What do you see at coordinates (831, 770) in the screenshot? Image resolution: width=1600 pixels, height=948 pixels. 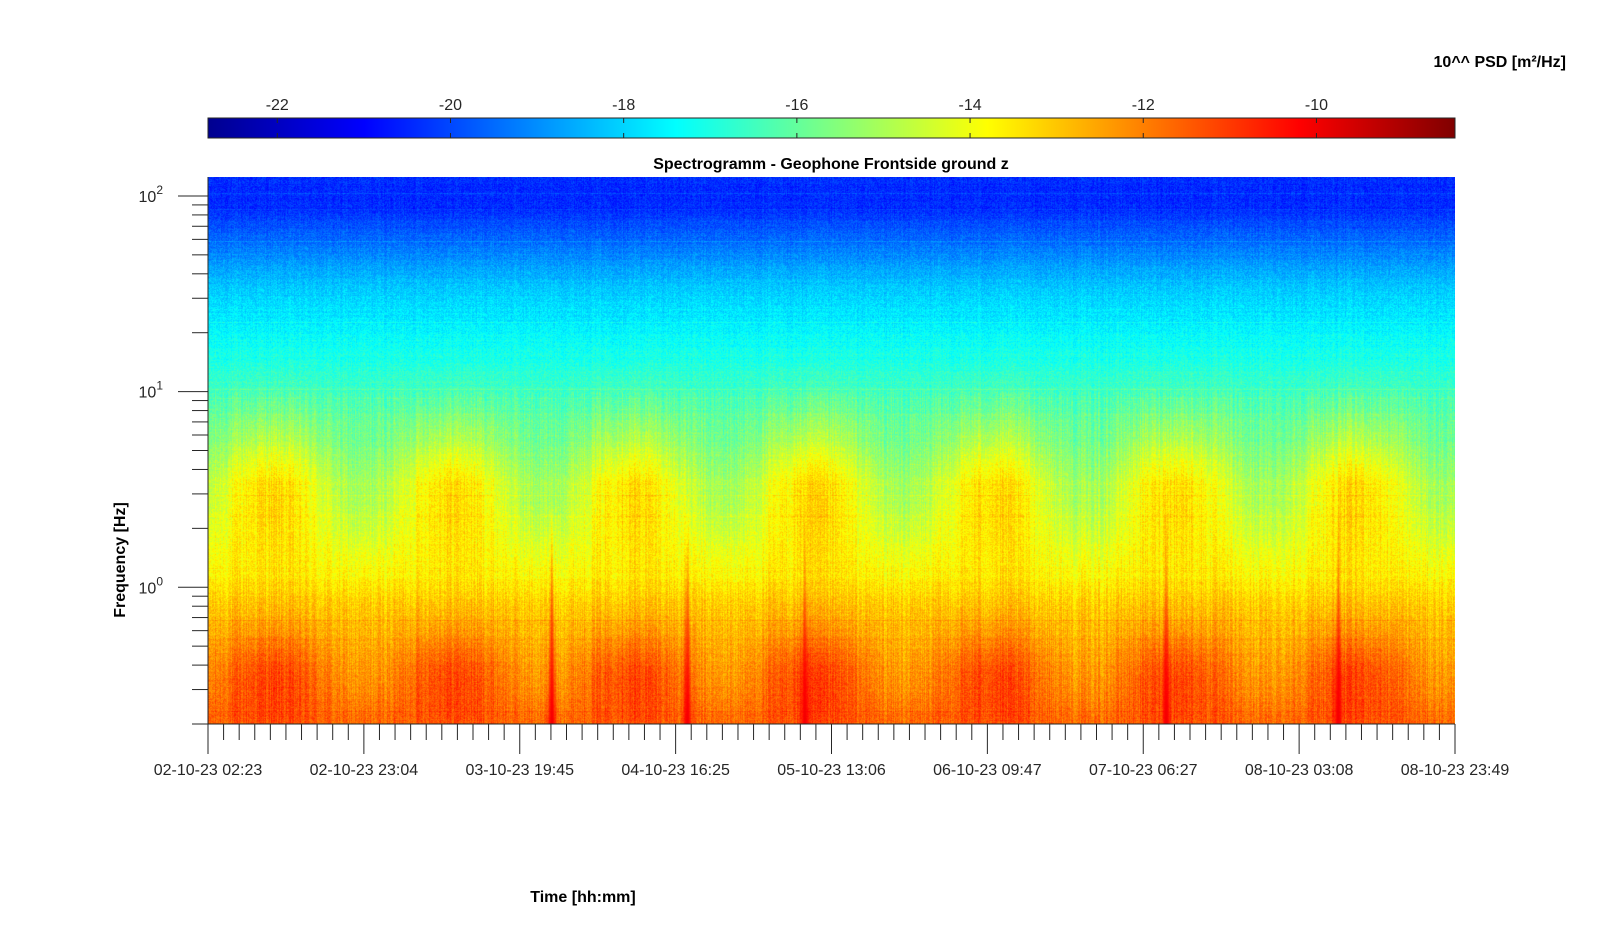 I see `x-tick-label: 05-10-23 13:06` at bounding box center [831, 770].